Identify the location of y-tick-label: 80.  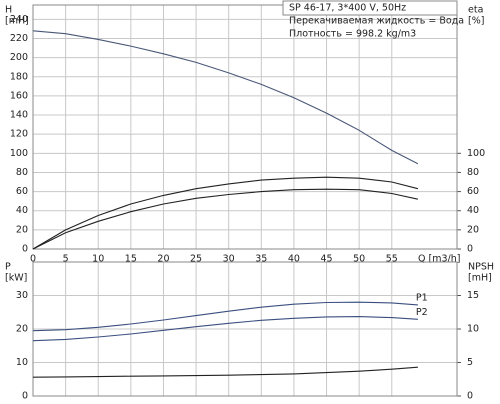
(22, 172).